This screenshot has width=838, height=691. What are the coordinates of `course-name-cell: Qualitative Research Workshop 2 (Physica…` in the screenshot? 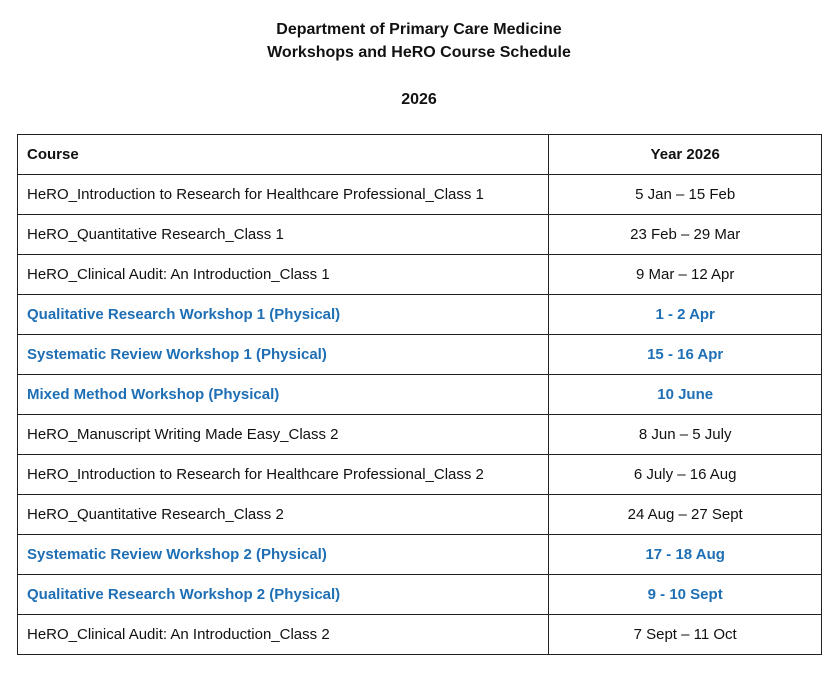 It's located at (283, 594).